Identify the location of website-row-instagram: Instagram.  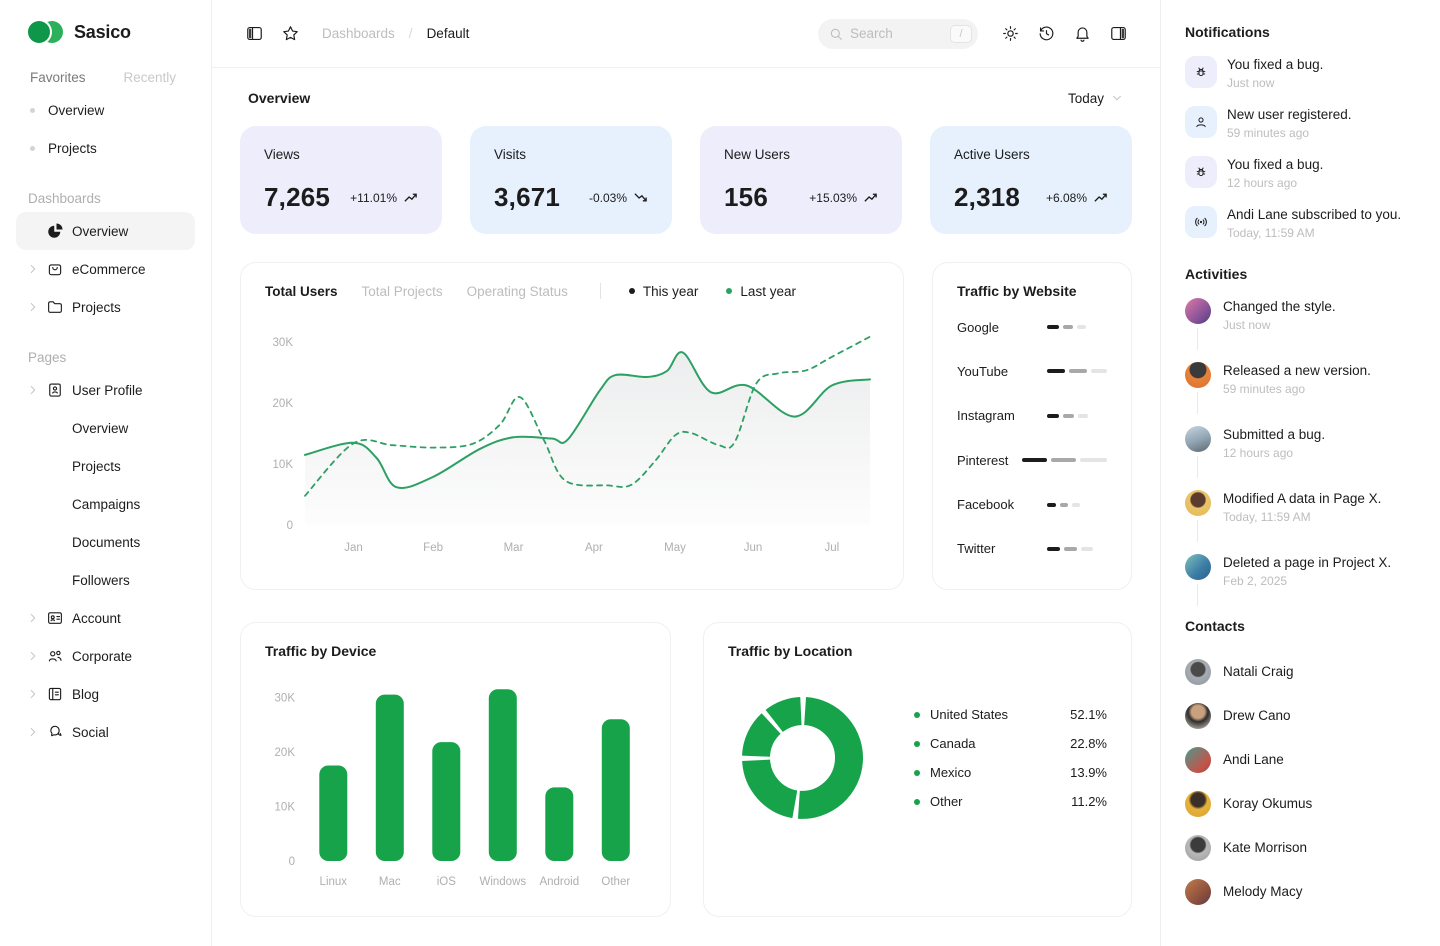
(1032, 416).